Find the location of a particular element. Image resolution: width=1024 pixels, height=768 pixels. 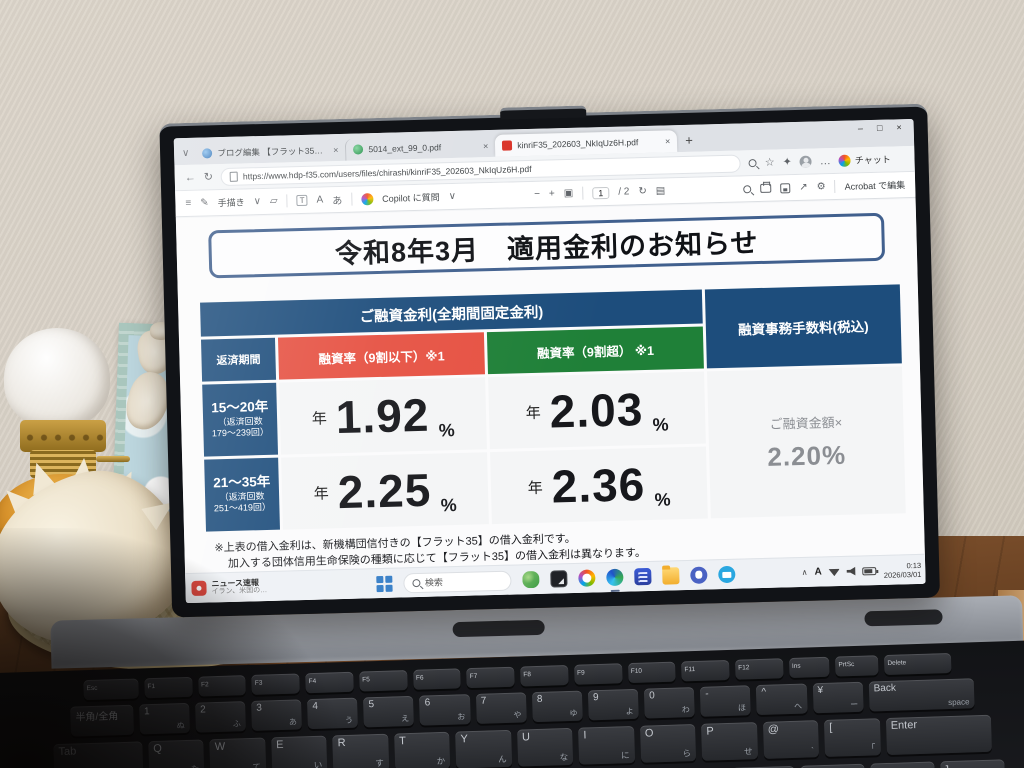

add-text-icon: T is located at coordinates (302, 200).